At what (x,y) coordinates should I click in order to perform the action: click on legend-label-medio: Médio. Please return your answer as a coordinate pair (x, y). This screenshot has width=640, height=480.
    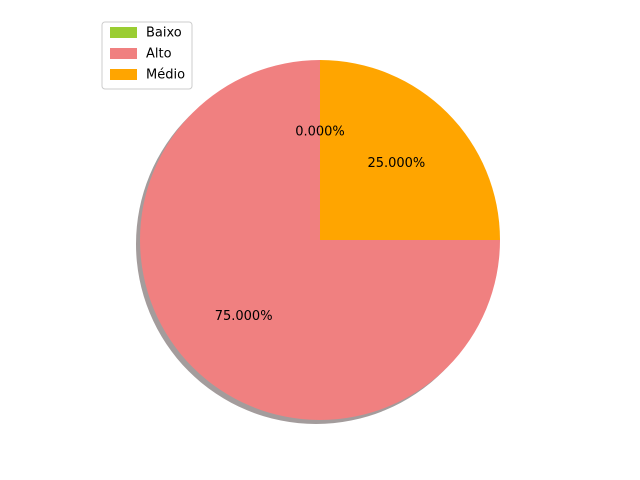
    Looking at the image, I should click on (165, 75).